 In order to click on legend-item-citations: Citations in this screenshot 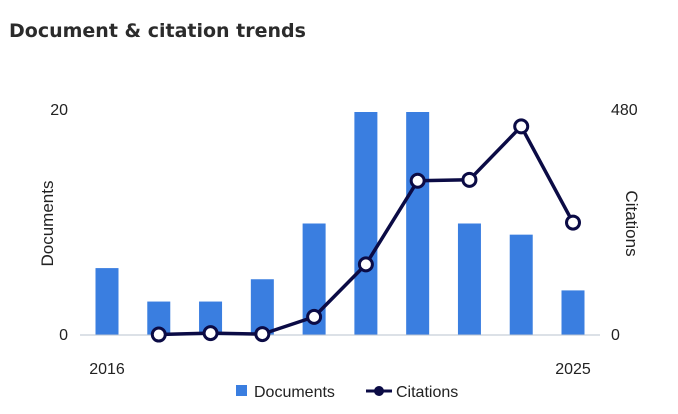, I will do `click(412, 392)`.